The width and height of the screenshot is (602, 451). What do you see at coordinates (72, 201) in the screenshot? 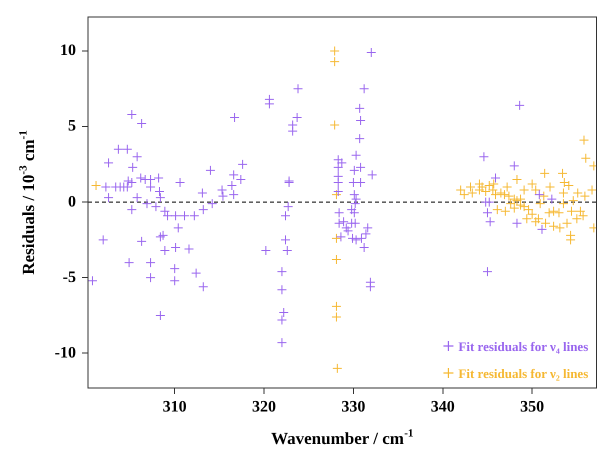
I see `y-tick-label: 0` at bounding box center [72, 201].